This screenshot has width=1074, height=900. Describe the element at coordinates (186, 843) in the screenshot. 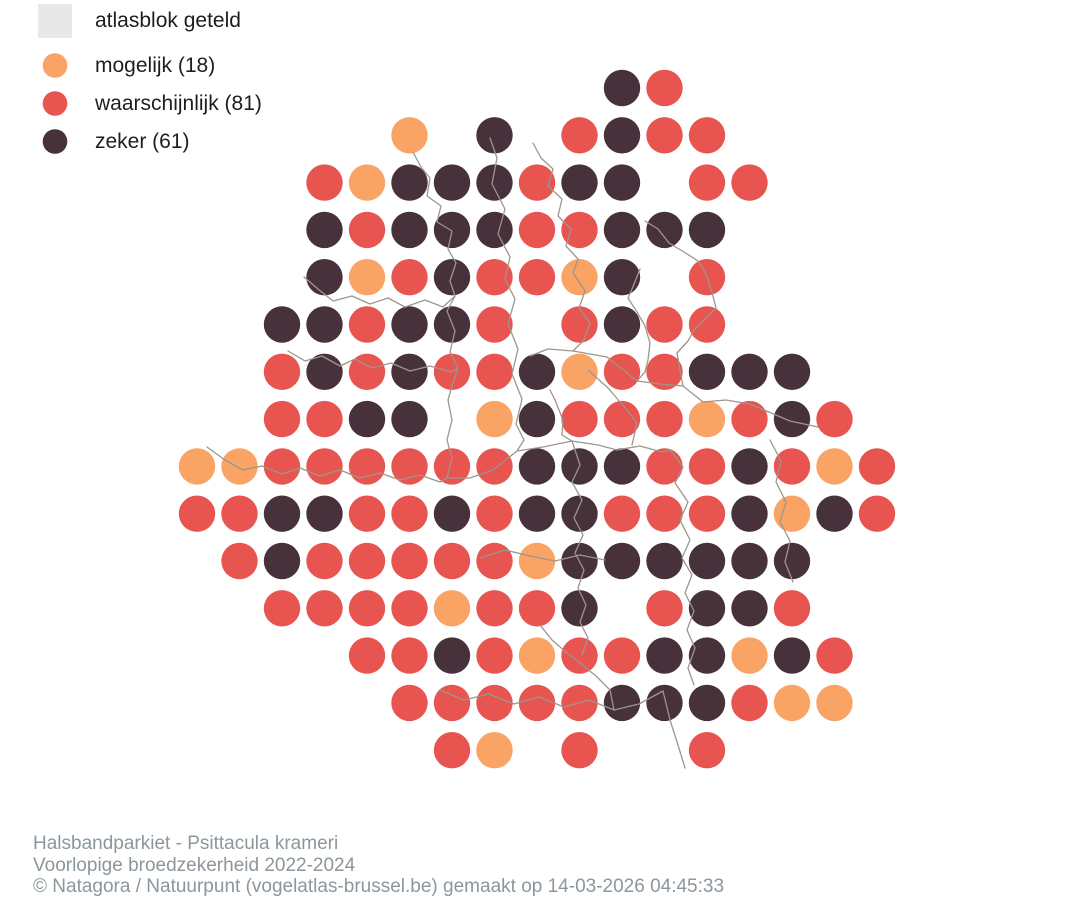

I see `caption-species: Halsbandparkiet - Psittacula krameri` at that location.